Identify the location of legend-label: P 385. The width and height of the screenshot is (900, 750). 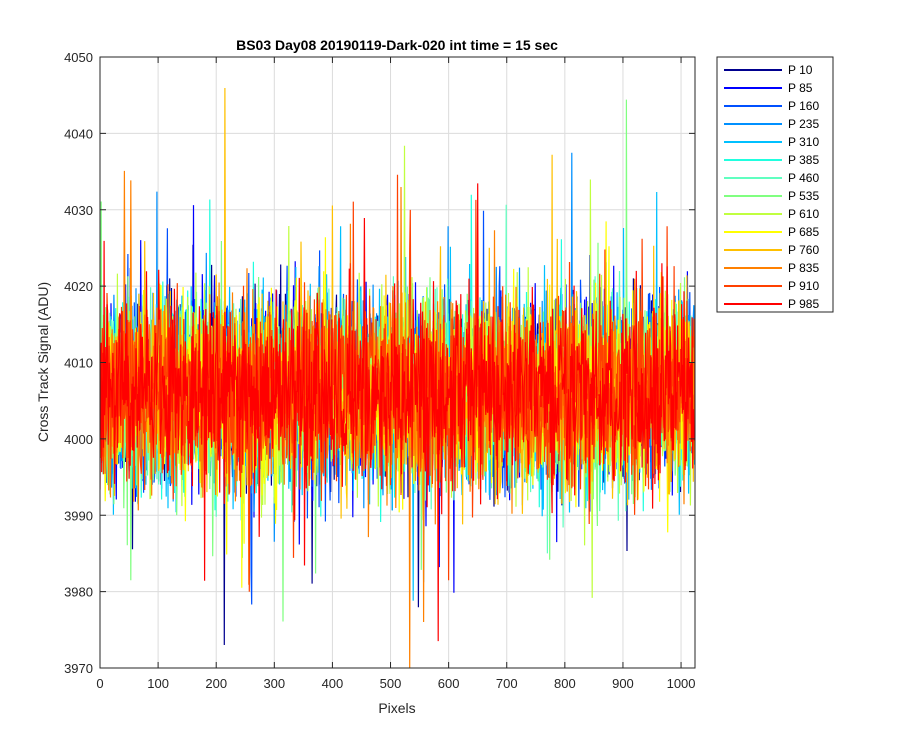
(803, 160).